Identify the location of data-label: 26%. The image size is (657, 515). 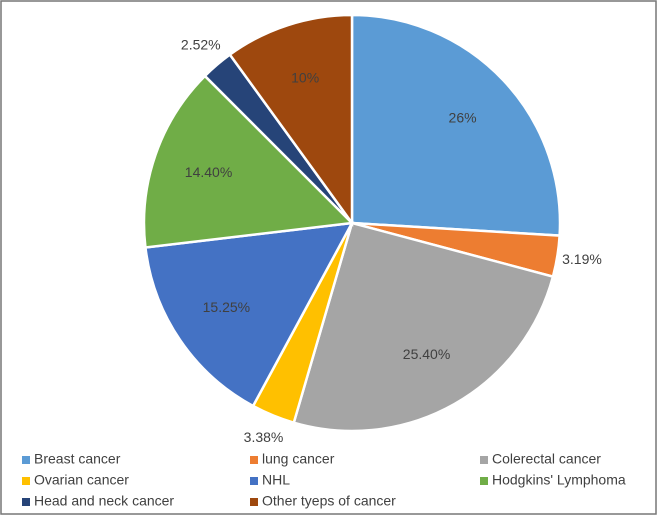
(463, 118).